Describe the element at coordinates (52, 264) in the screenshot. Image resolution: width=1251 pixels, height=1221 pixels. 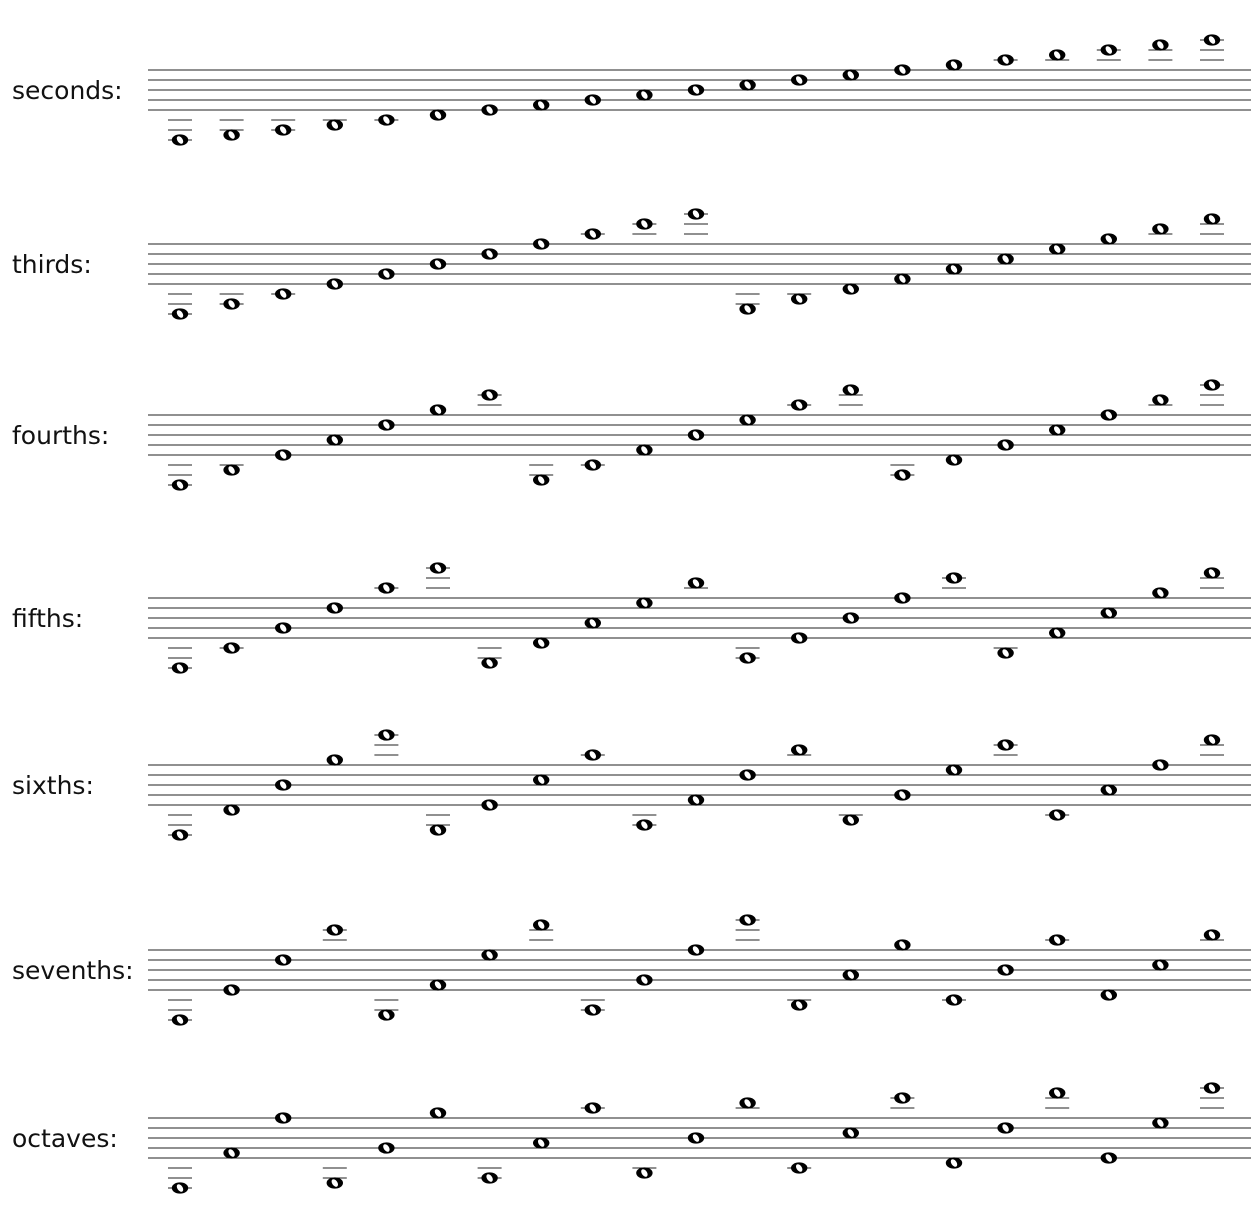
I see `row-label-thirds: thirds:` at that location.